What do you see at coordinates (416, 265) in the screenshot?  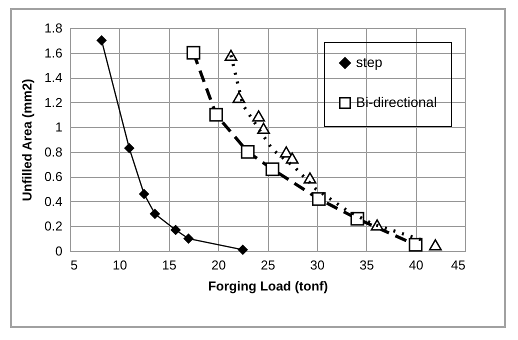 I see `x-tick-label: 40` at bounding box center [416, 265].